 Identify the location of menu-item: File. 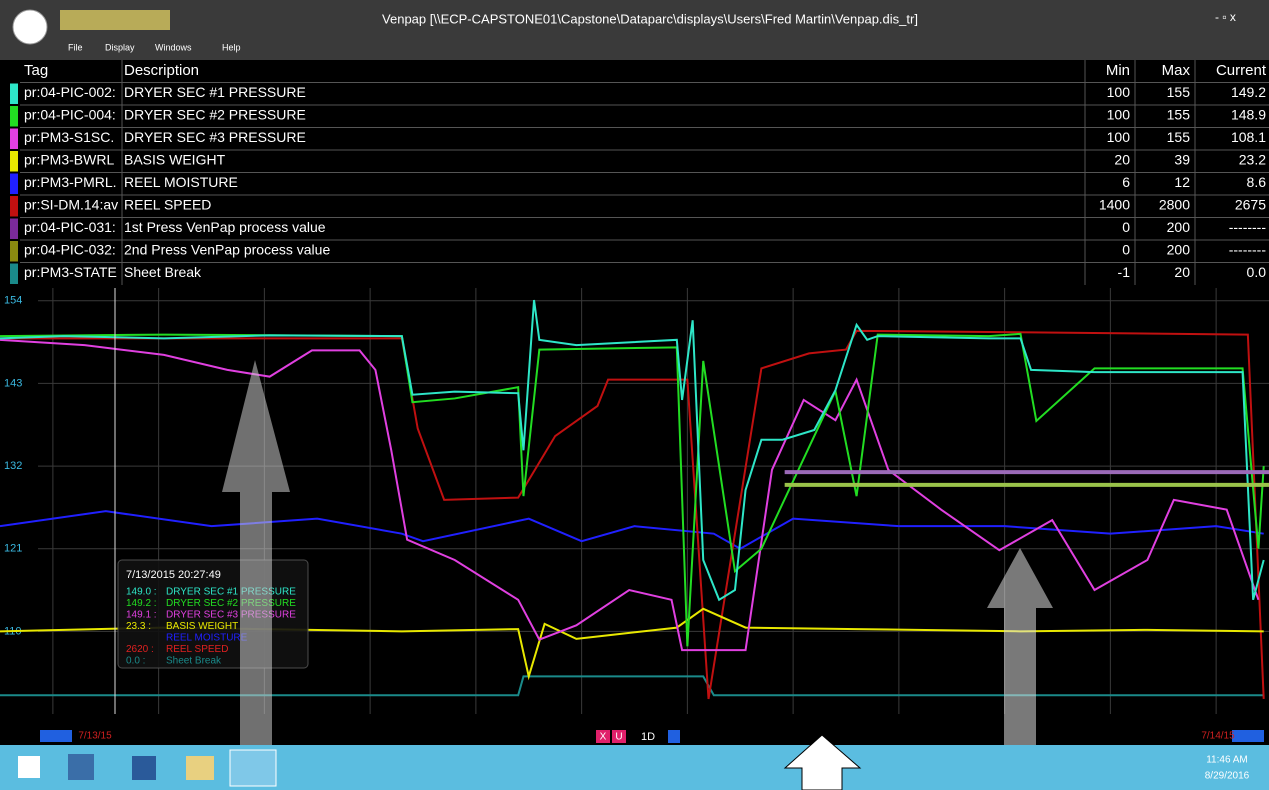
(75, 47).